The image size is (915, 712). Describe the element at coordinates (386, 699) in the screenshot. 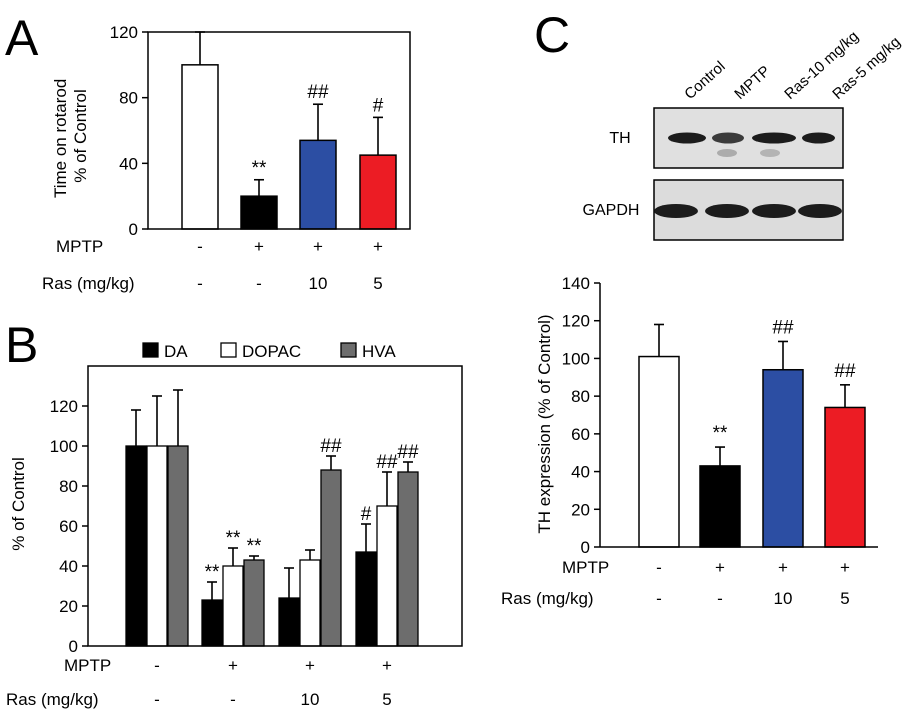

I see `panel-b-ras-value: 5` at that location.